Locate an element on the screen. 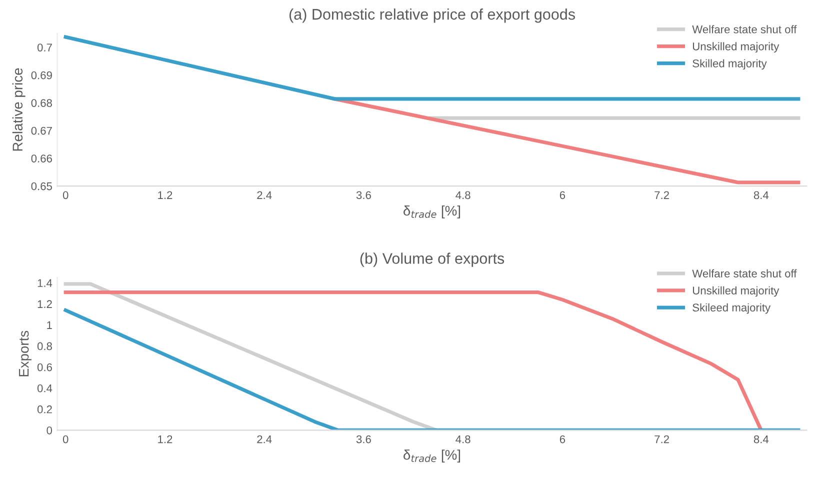 The width and height of the screenshot is (819, 478). chart-title: (b) Volume of exports is located at coordinates (432, 259).